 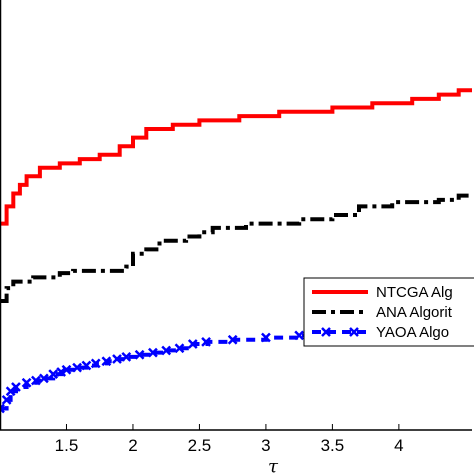 What do you see at coordinates (67, 445) in the screenshot?
I see `x-tick-label: 1.5` at bounding box center [67, 445].